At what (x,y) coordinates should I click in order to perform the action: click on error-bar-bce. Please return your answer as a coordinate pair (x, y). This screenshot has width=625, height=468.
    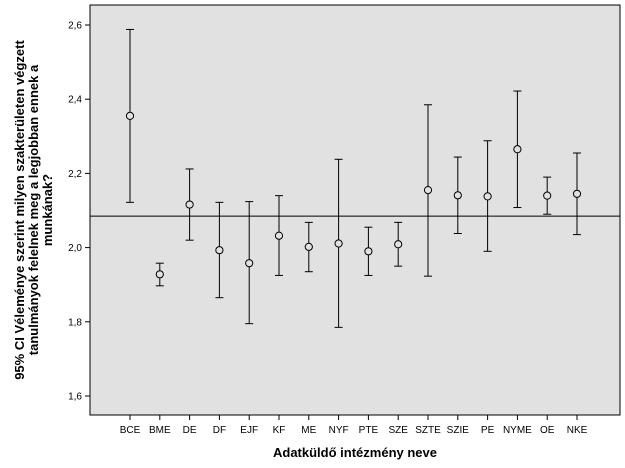
    Looking at the image, I should click on (130, 115).